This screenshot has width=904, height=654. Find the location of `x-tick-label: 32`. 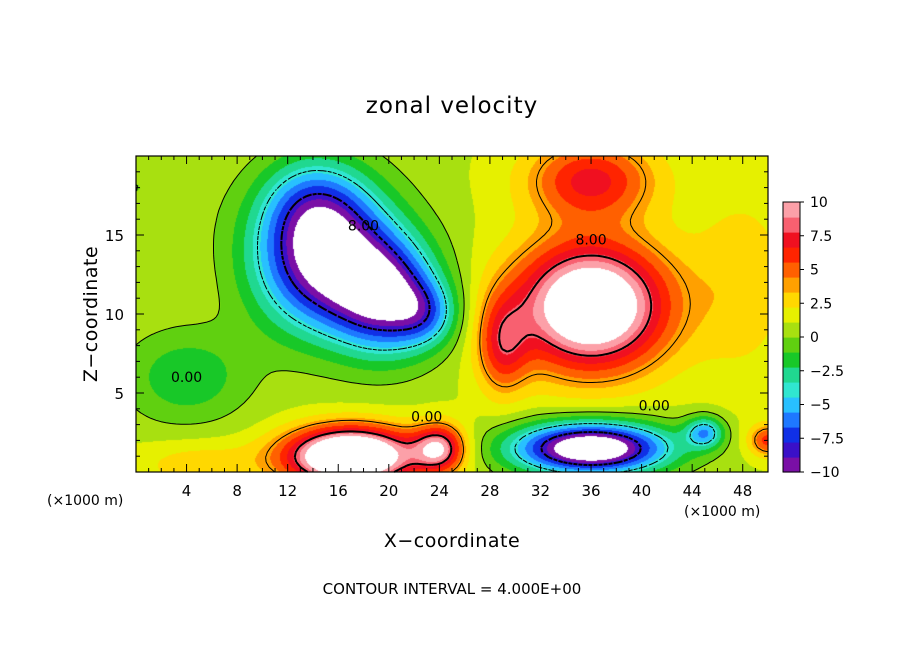

x-tick-label: 32 is located at coordinates (540, 491).